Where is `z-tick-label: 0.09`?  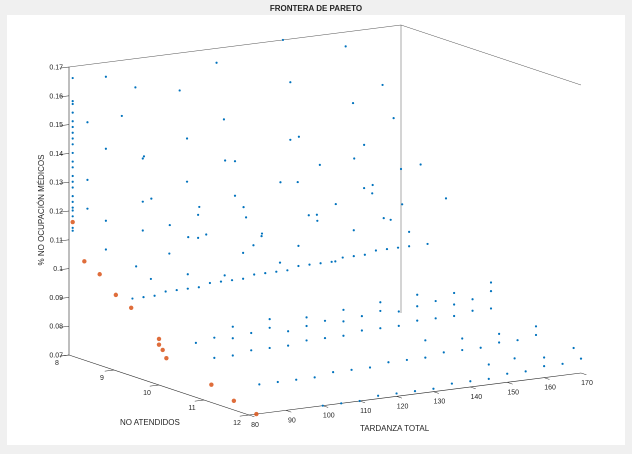
z-tick-label: 0.09 is located at coordinates (56, 298).